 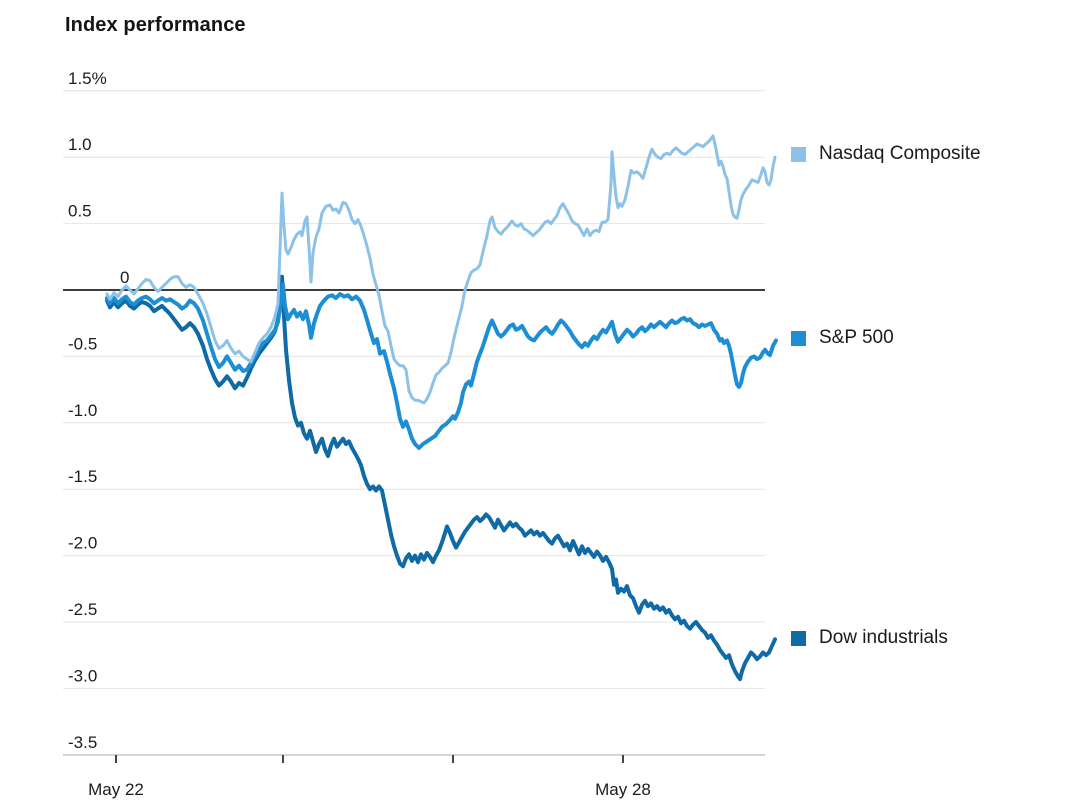 I want to click on y-axis-label: 0, so click(x=124, y=277).